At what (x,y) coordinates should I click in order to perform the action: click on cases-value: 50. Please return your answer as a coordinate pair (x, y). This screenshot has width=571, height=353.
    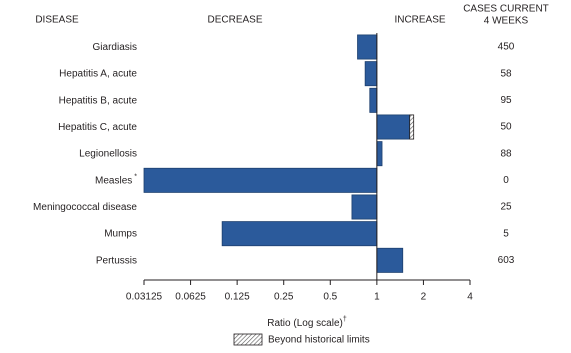
    Looking at the image, I should click on (506, 127).